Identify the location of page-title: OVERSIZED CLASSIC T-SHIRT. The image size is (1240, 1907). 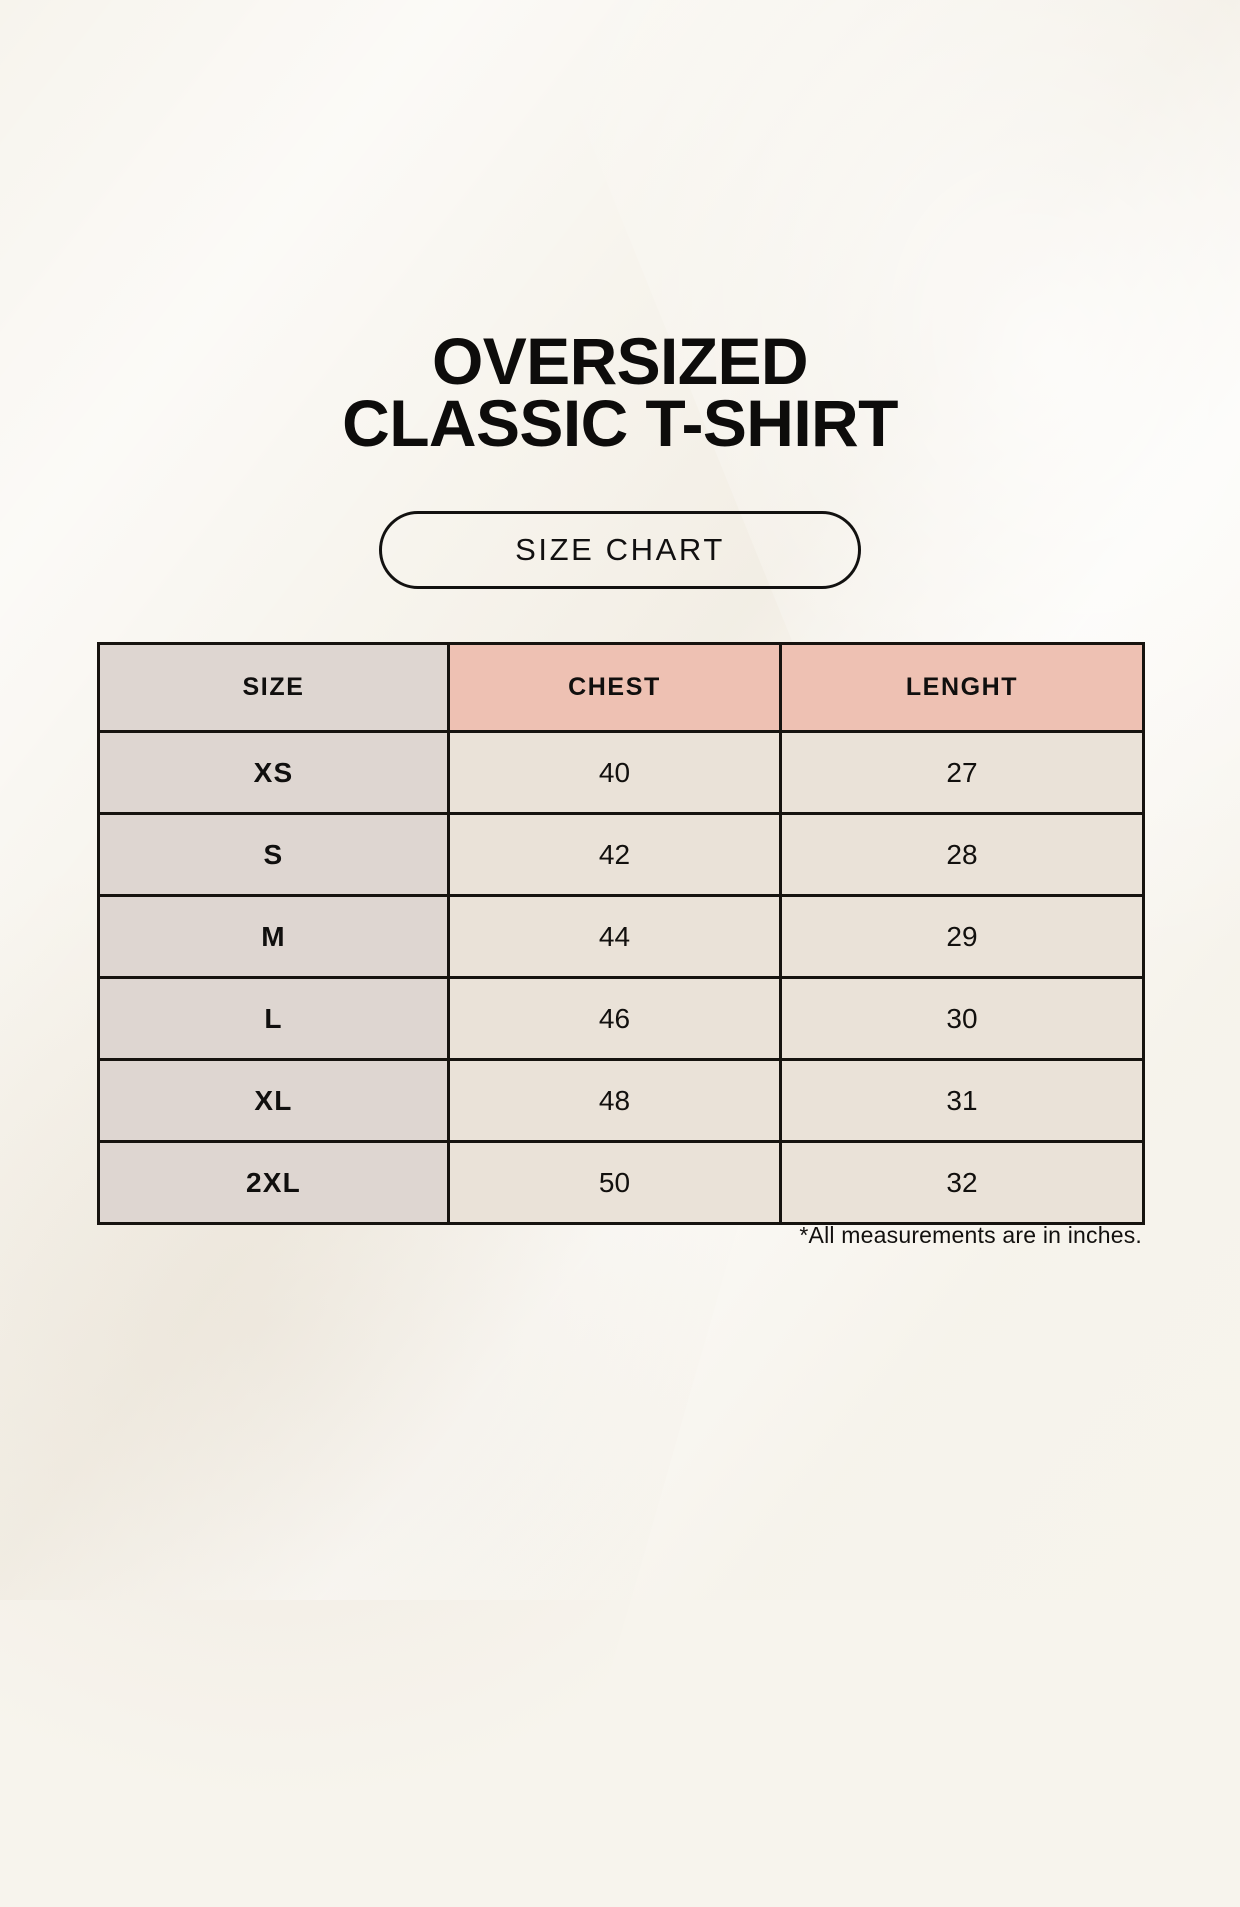
(620, 392).